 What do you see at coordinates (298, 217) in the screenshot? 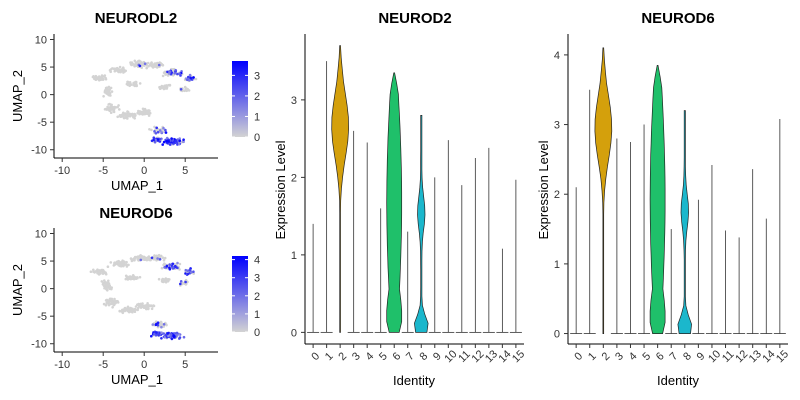
I see `violin-neurod2-y-ticks: 0 1 2 3` at bounding box center [298, 217].